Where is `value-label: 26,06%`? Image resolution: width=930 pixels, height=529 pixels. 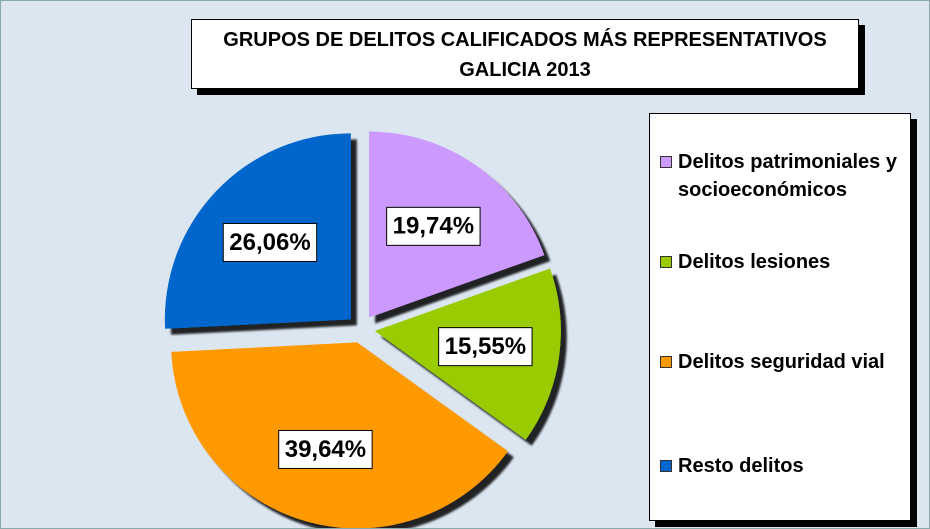
value-label: 26,06% is located at coordinates (269, 242).